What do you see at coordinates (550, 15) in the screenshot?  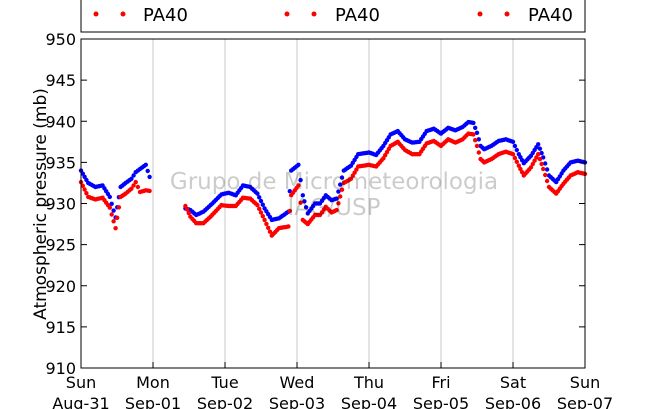 I see `legend-label-3: PA40` at bounding box center [550, 15].